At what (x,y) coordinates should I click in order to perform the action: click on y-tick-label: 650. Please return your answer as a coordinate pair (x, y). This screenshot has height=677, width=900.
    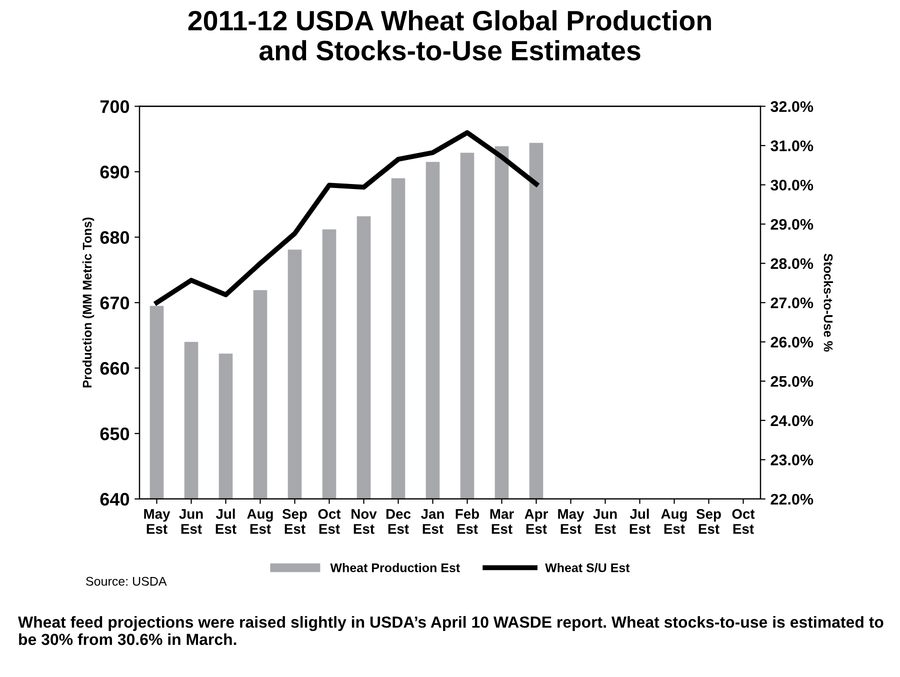
    Looking at the image, I should click on (115, 433).